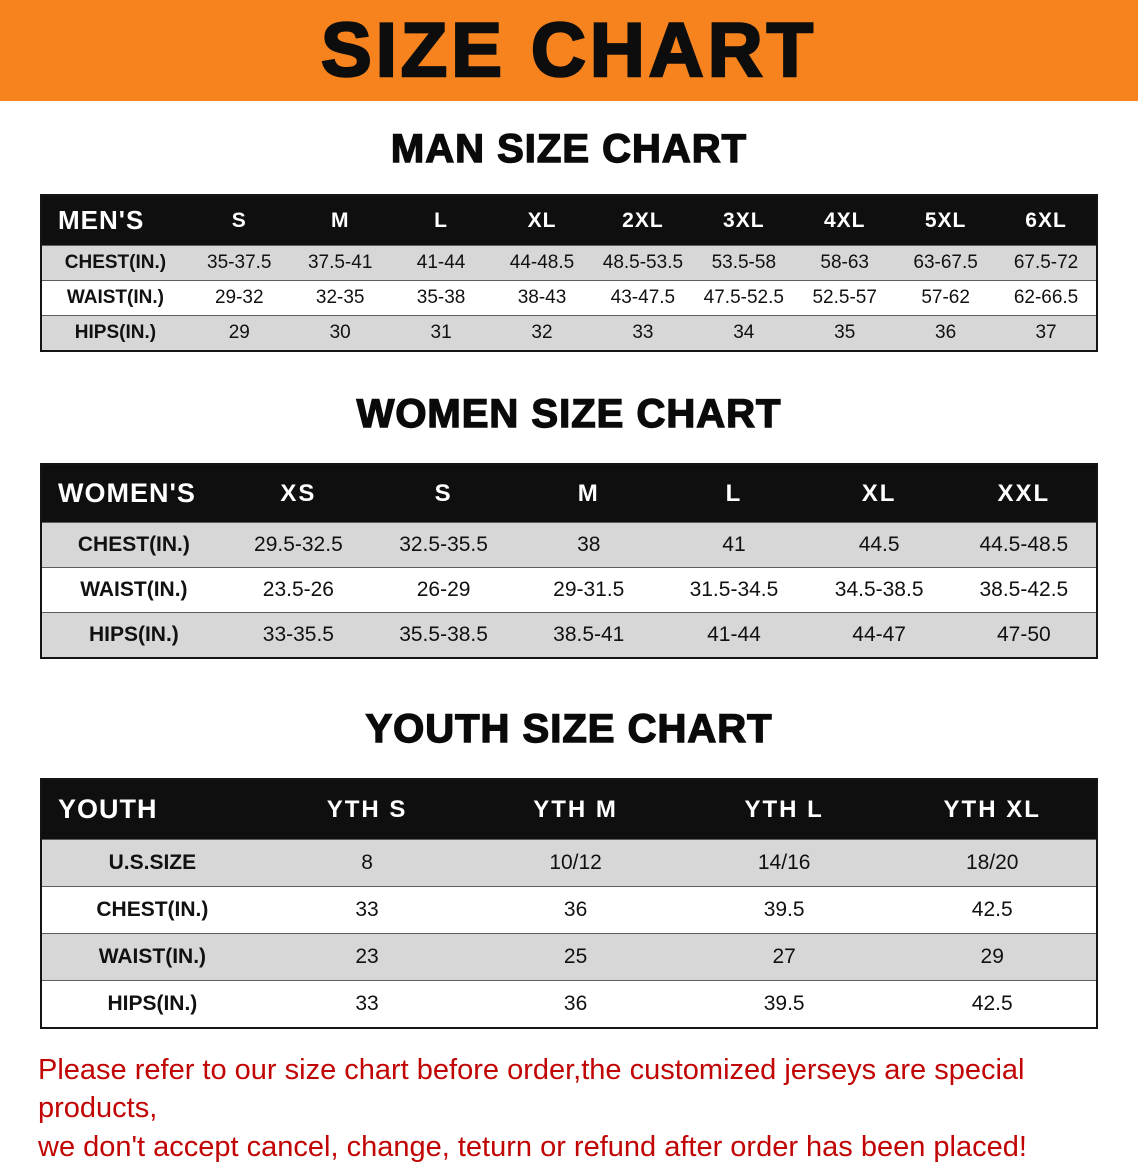  What do you see at coordinates (443, 589) in the screenshot?
I see `size-value-cell: 26-29` at bounding box center [443, 589].